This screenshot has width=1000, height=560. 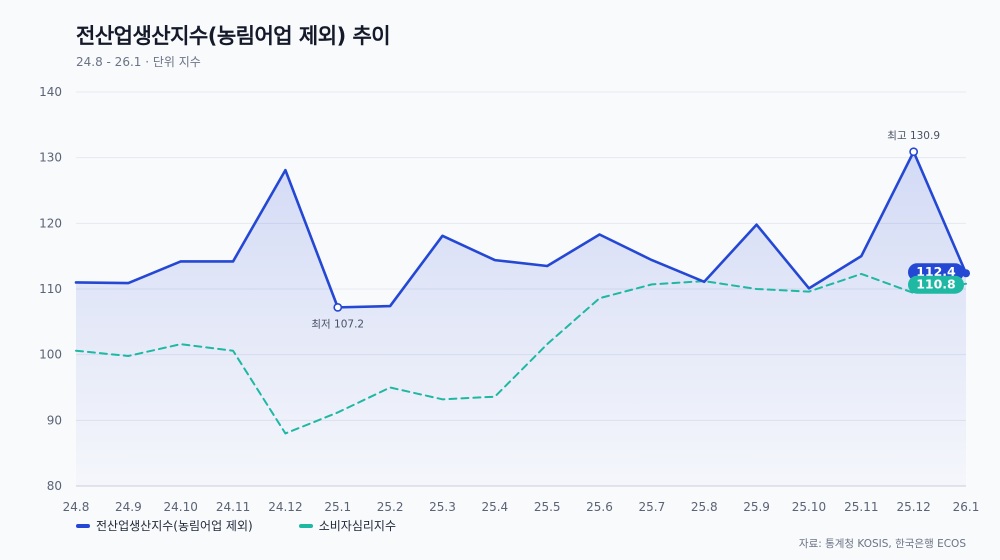 I want to click on legend-swatch-production, so click(x=83, y=525).